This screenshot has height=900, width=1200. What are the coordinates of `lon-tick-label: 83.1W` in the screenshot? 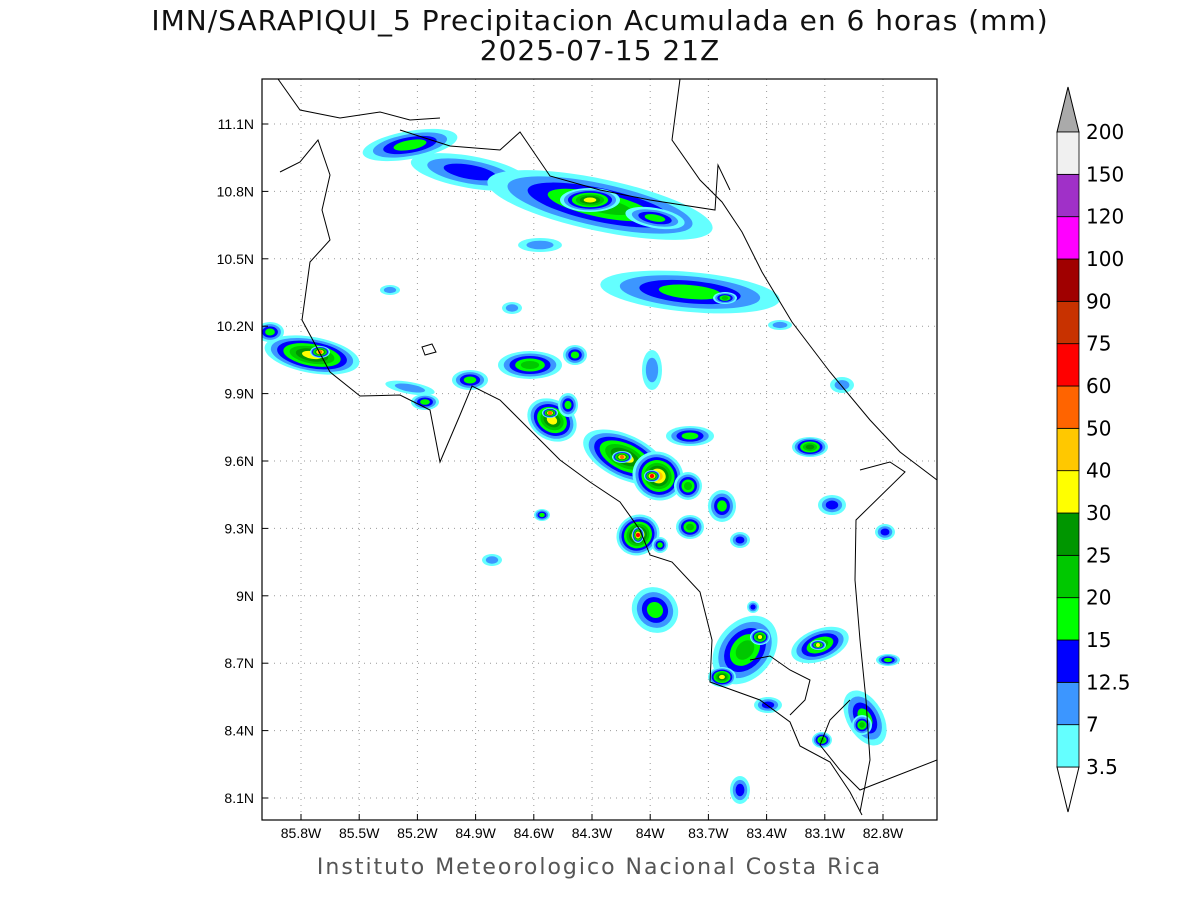 It's located at (825, 833).